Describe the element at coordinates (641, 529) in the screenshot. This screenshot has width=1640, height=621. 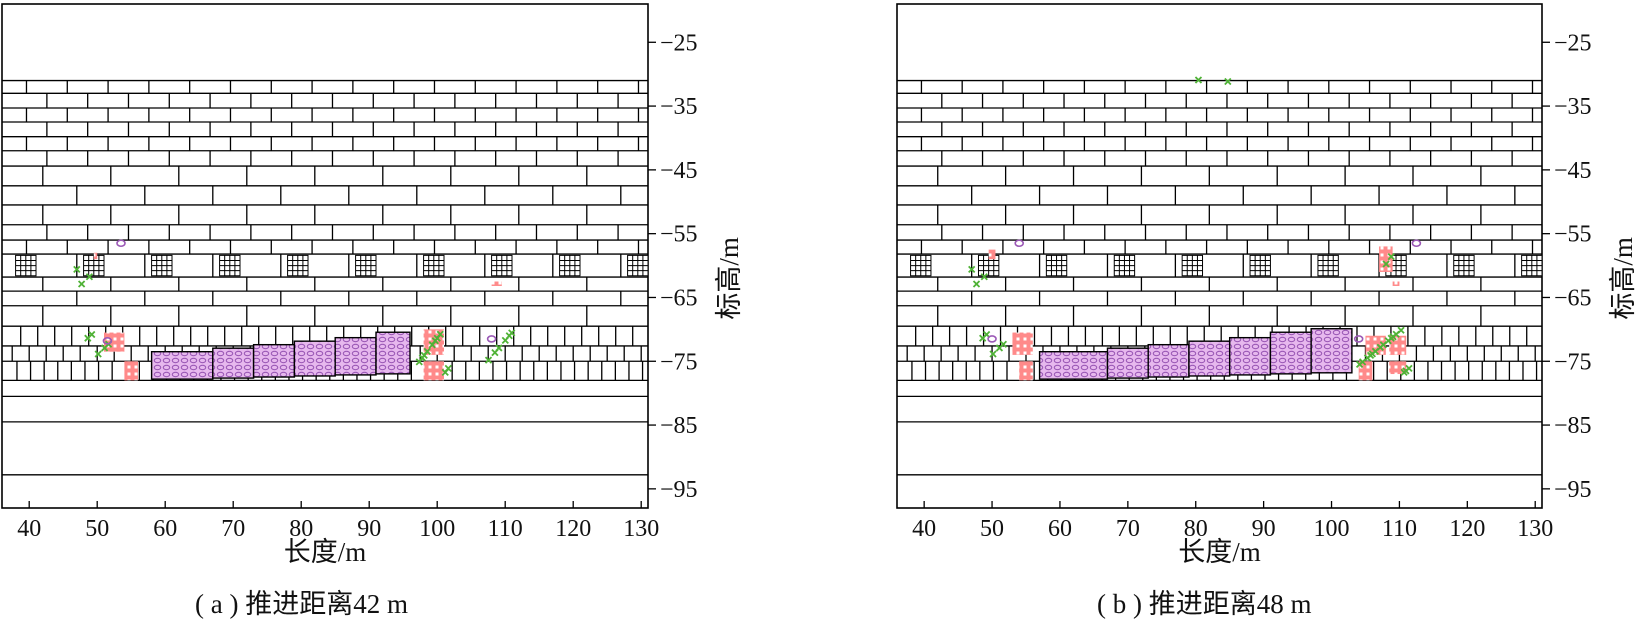
I see `x-tick-label: 130` at that location.